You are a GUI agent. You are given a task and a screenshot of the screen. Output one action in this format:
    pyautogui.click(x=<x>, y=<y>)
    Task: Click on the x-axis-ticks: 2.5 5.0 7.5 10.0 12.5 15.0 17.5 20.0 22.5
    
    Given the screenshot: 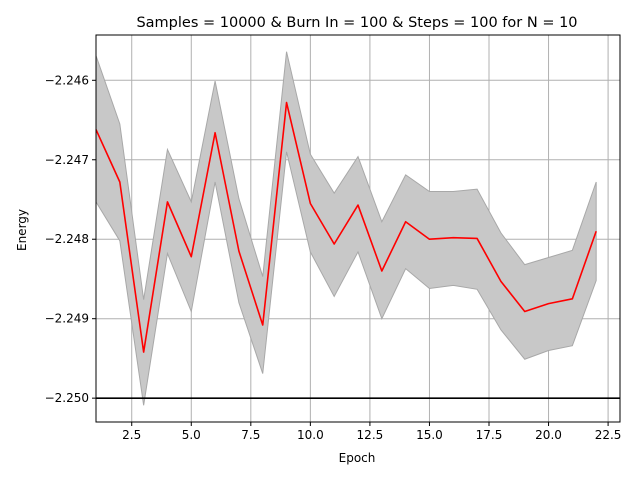 What is the action you would take?
    pyautogui.click(x=371, y=432)
    